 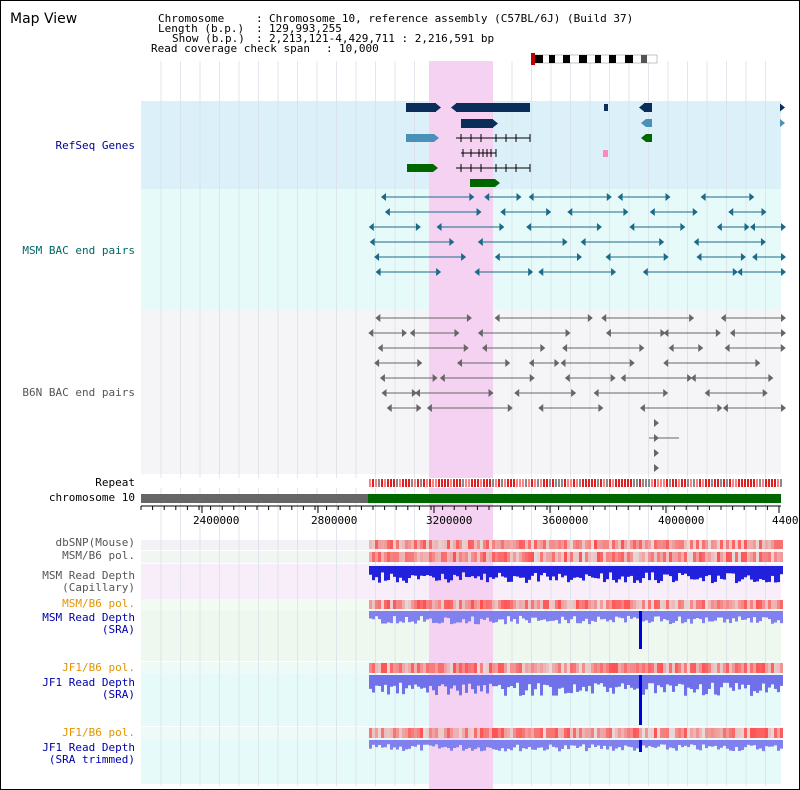 I want to click on arrow-head, so click(x=782, y=107).